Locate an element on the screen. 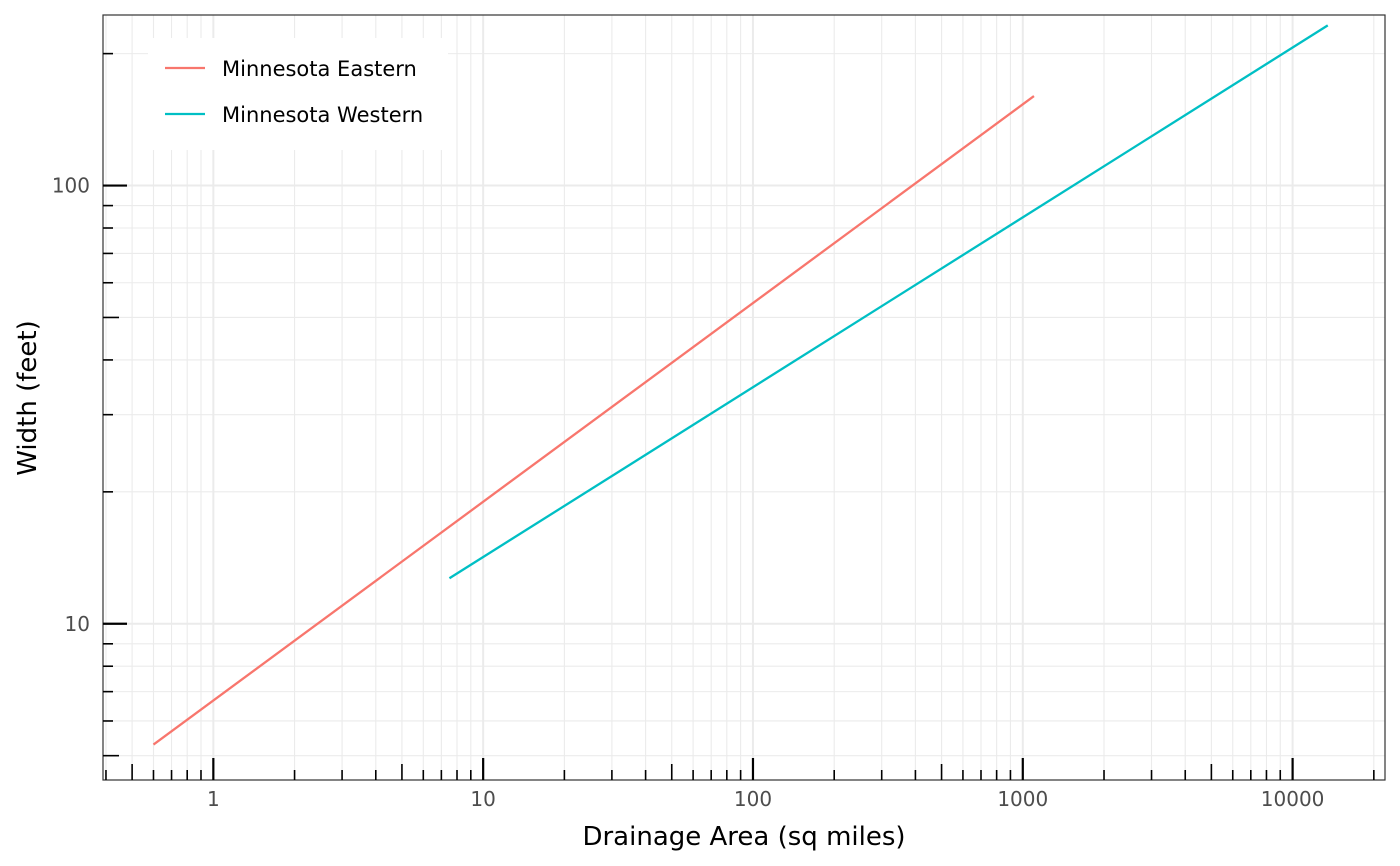 The image size is (1400, 866). x-tick-label: 1 is located at coordinates (213, 799).